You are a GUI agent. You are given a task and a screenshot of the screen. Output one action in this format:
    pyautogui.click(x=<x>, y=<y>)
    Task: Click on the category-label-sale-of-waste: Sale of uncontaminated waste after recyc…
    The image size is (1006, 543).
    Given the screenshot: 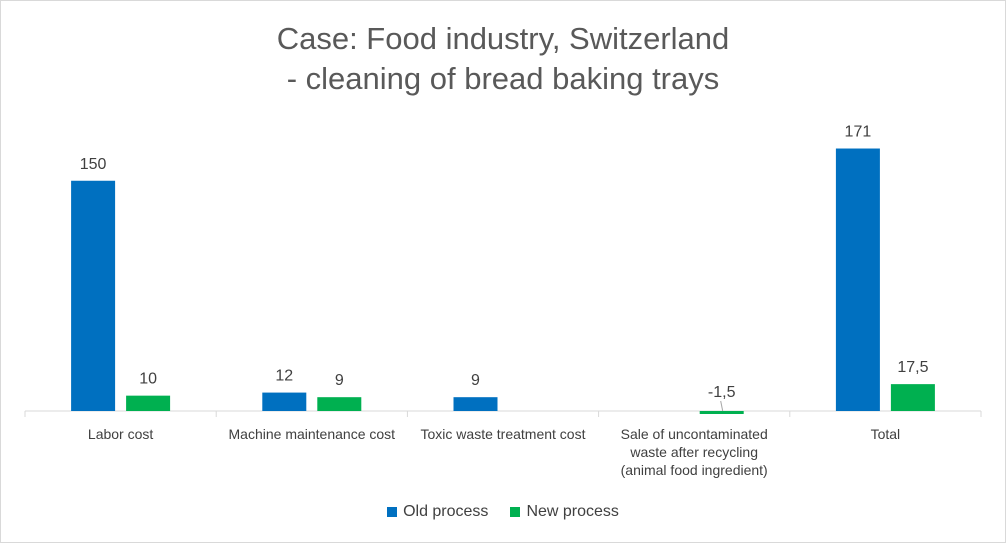 What is the action you would take?
    pyautogui.click(x=694, y=452)
    